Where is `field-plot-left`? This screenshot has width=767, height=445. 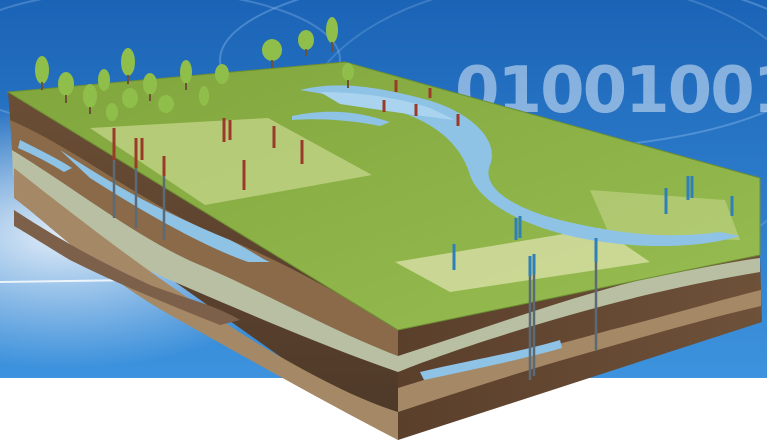 field-plot-left is located at coordinates (231, 161).